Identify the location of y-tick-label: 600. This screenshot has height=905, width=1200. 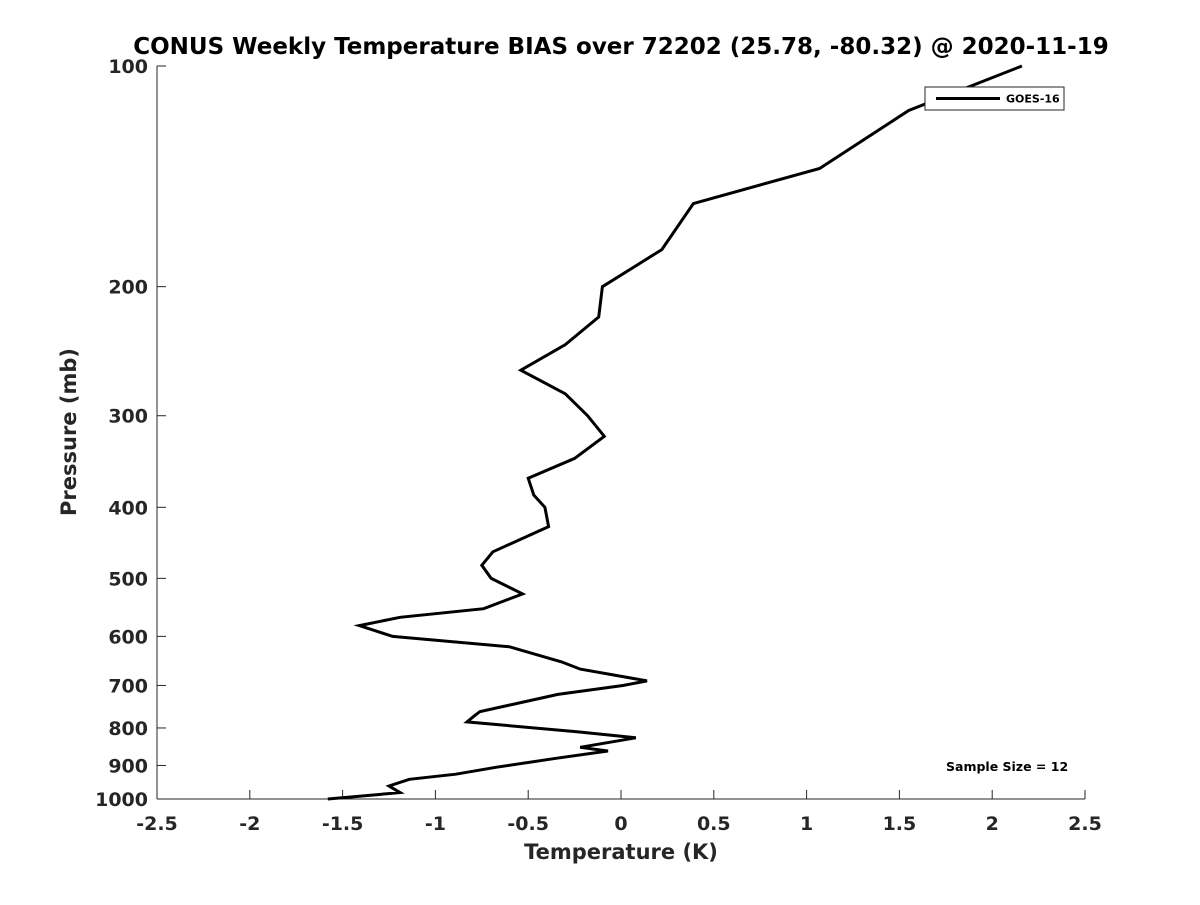
(128, 637).